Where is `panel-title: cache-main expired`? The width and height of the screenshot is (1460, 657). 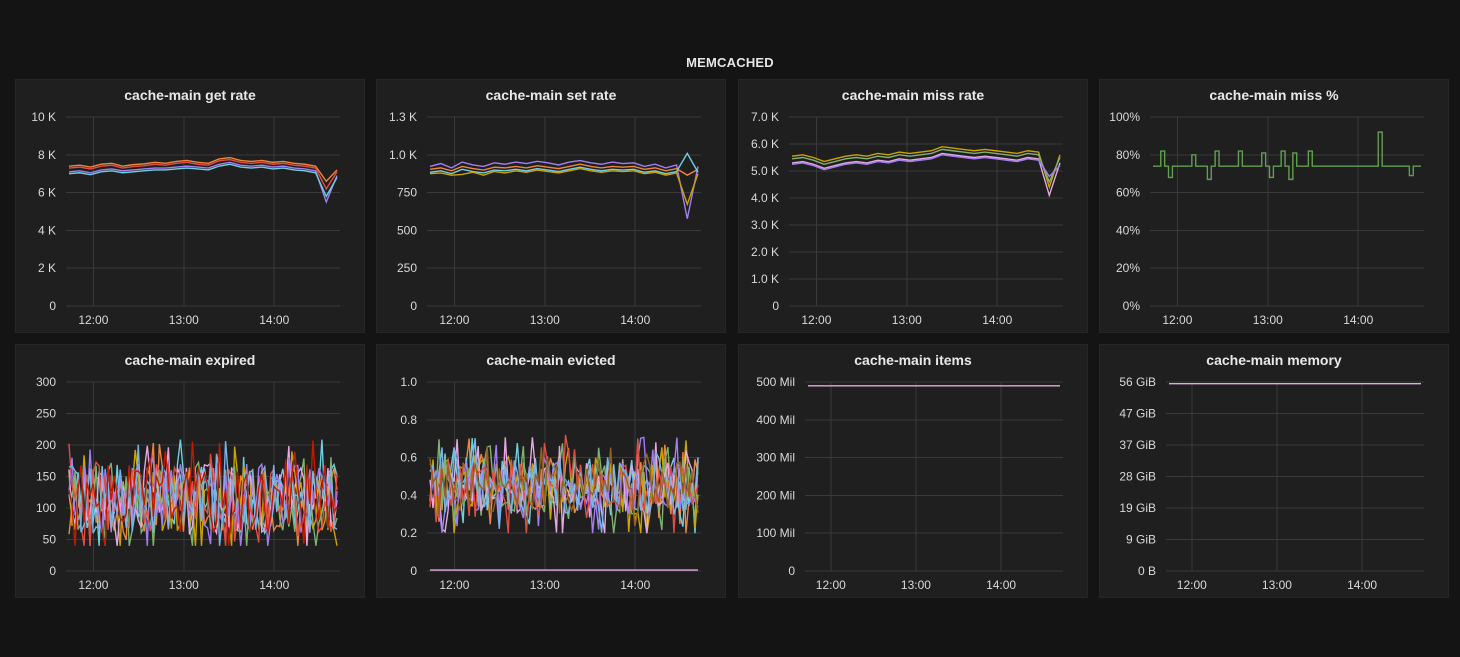
panel-title: cache-main expired is located at coordinates (190, 360).